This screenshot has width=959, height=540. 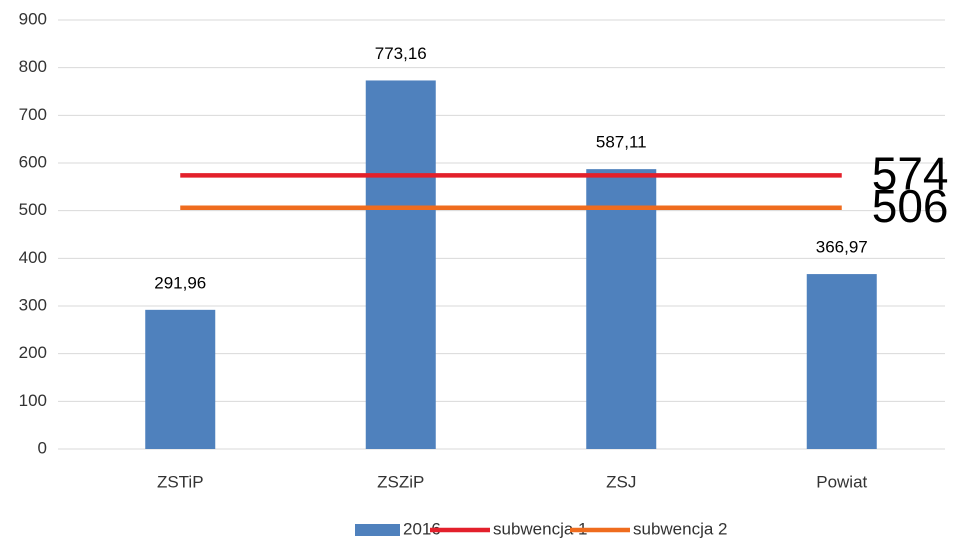 What do you see at coordinates (621, 142) in the screenshot?
I see `value-label: 587,11` at bounding box center [621, 142].